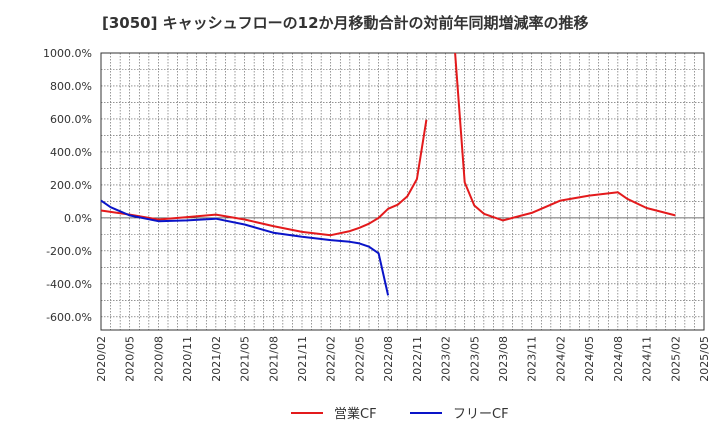 The height and width of the screenshot is (440, 720). What do you see at coordinates (400, 414) in the screenshot?
I see `legend-layer: 営業CF フリーCF` at bounding box center [400, 414].